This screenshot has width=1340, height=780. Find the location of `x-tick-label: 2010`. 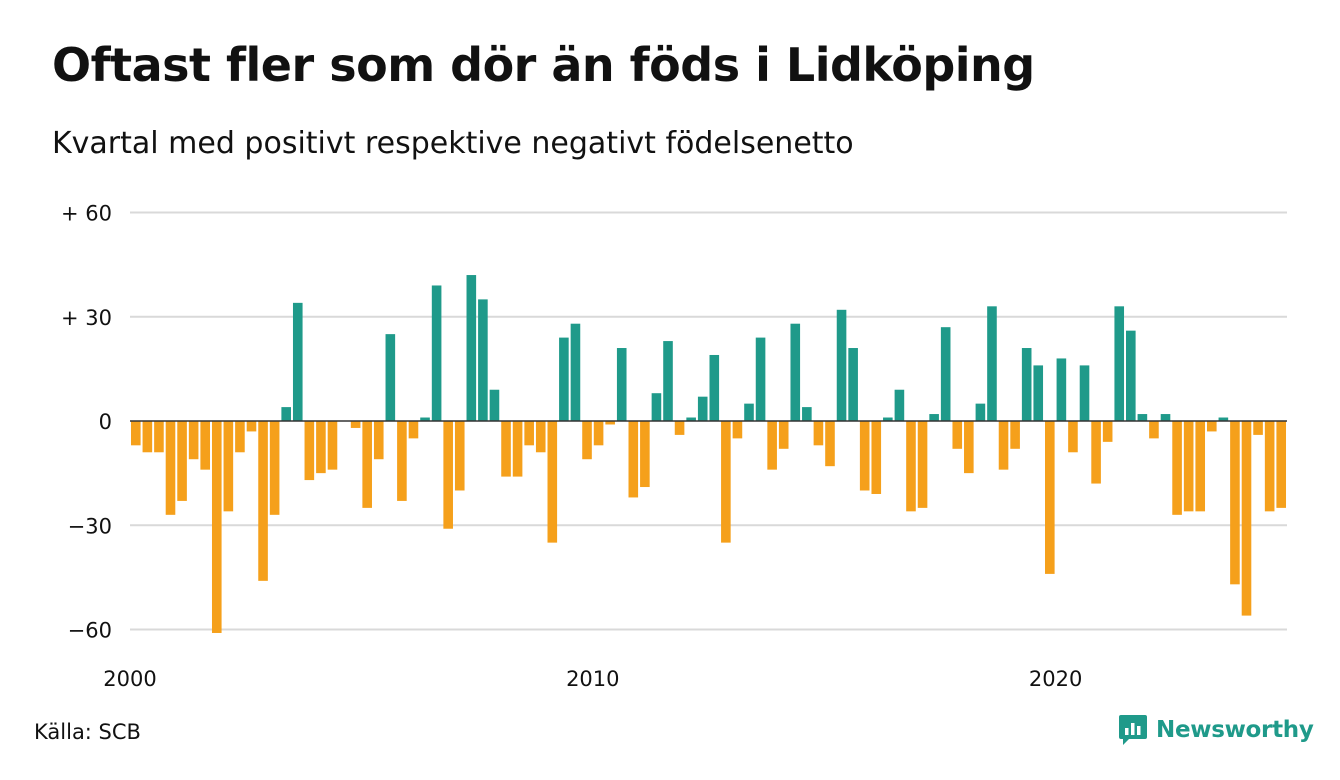

x-tick-label: 2010 is located at coordinates (592, 679).